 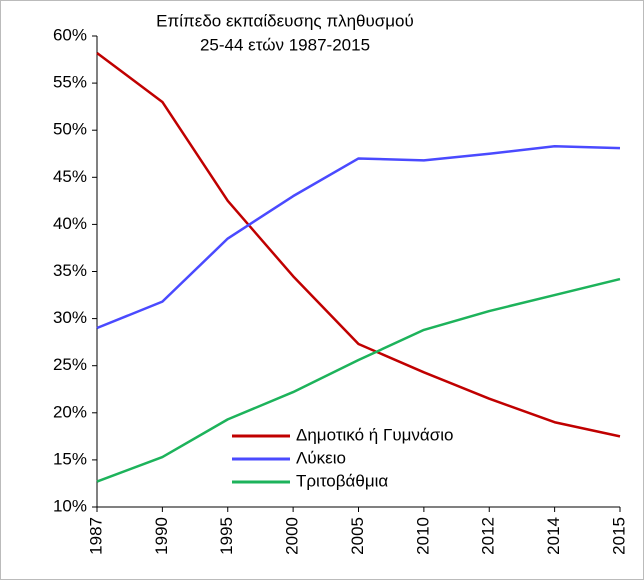 I want to click on legend-label: Τριτοβάθμια, so click(x=342, y=480).